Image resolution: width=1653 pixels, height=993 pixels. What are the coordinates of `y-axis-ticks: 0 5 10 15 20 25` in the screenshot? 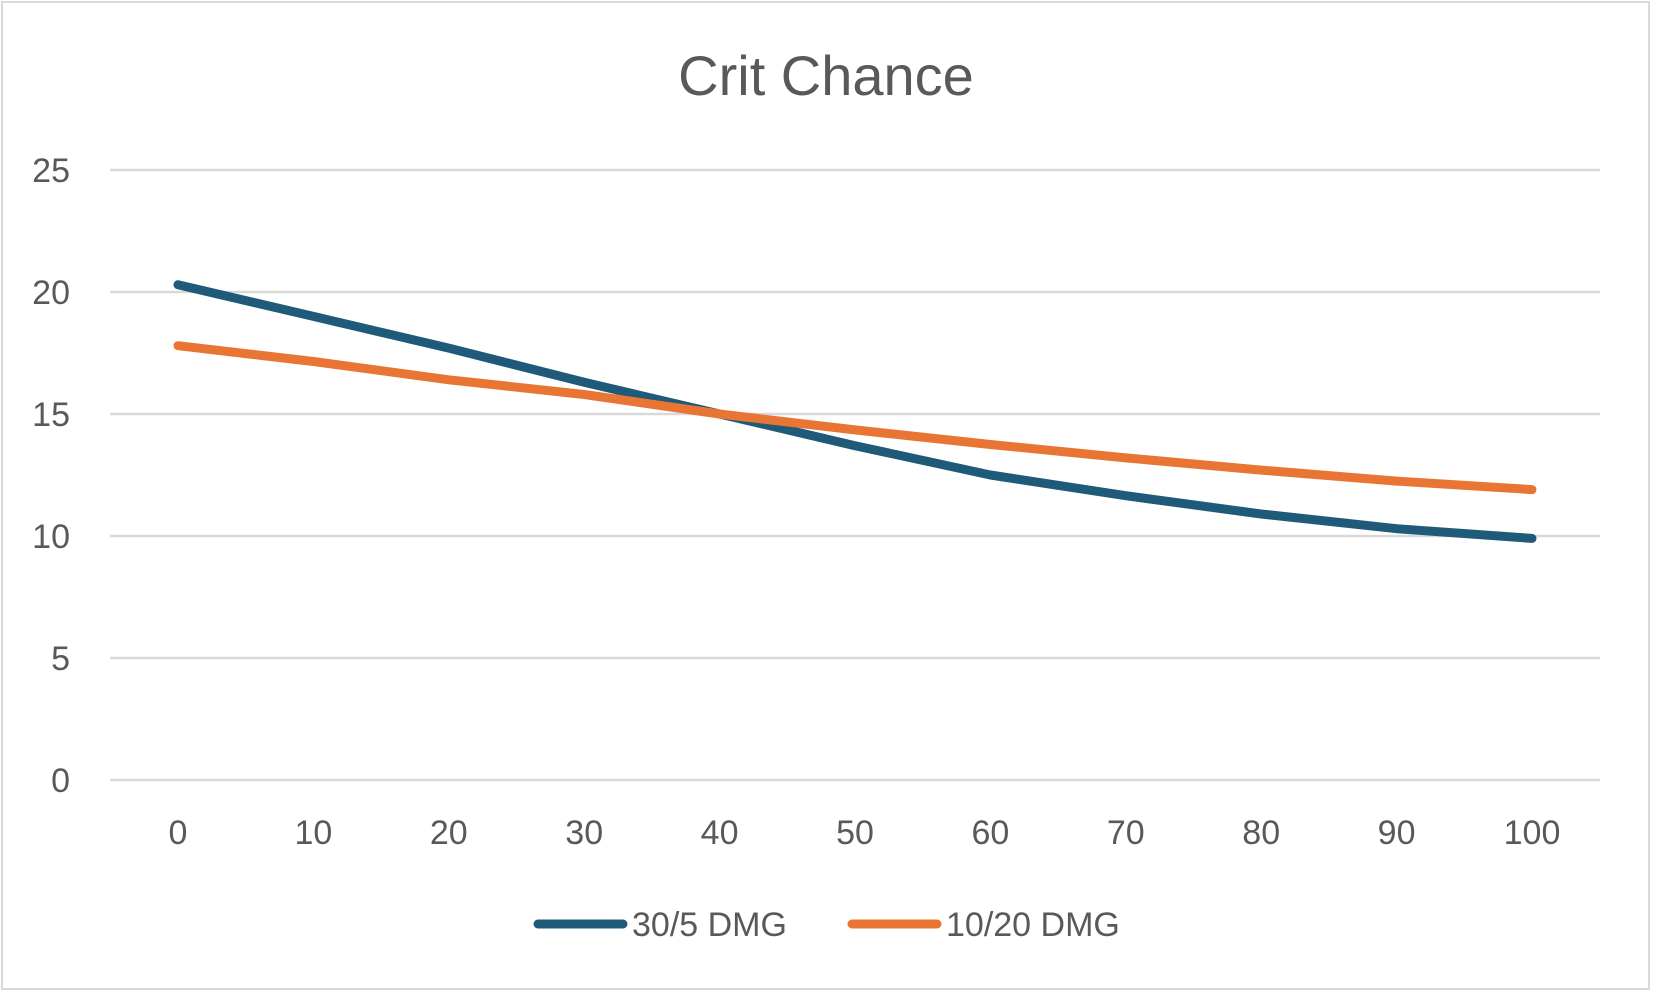 It's located at (51, 476).